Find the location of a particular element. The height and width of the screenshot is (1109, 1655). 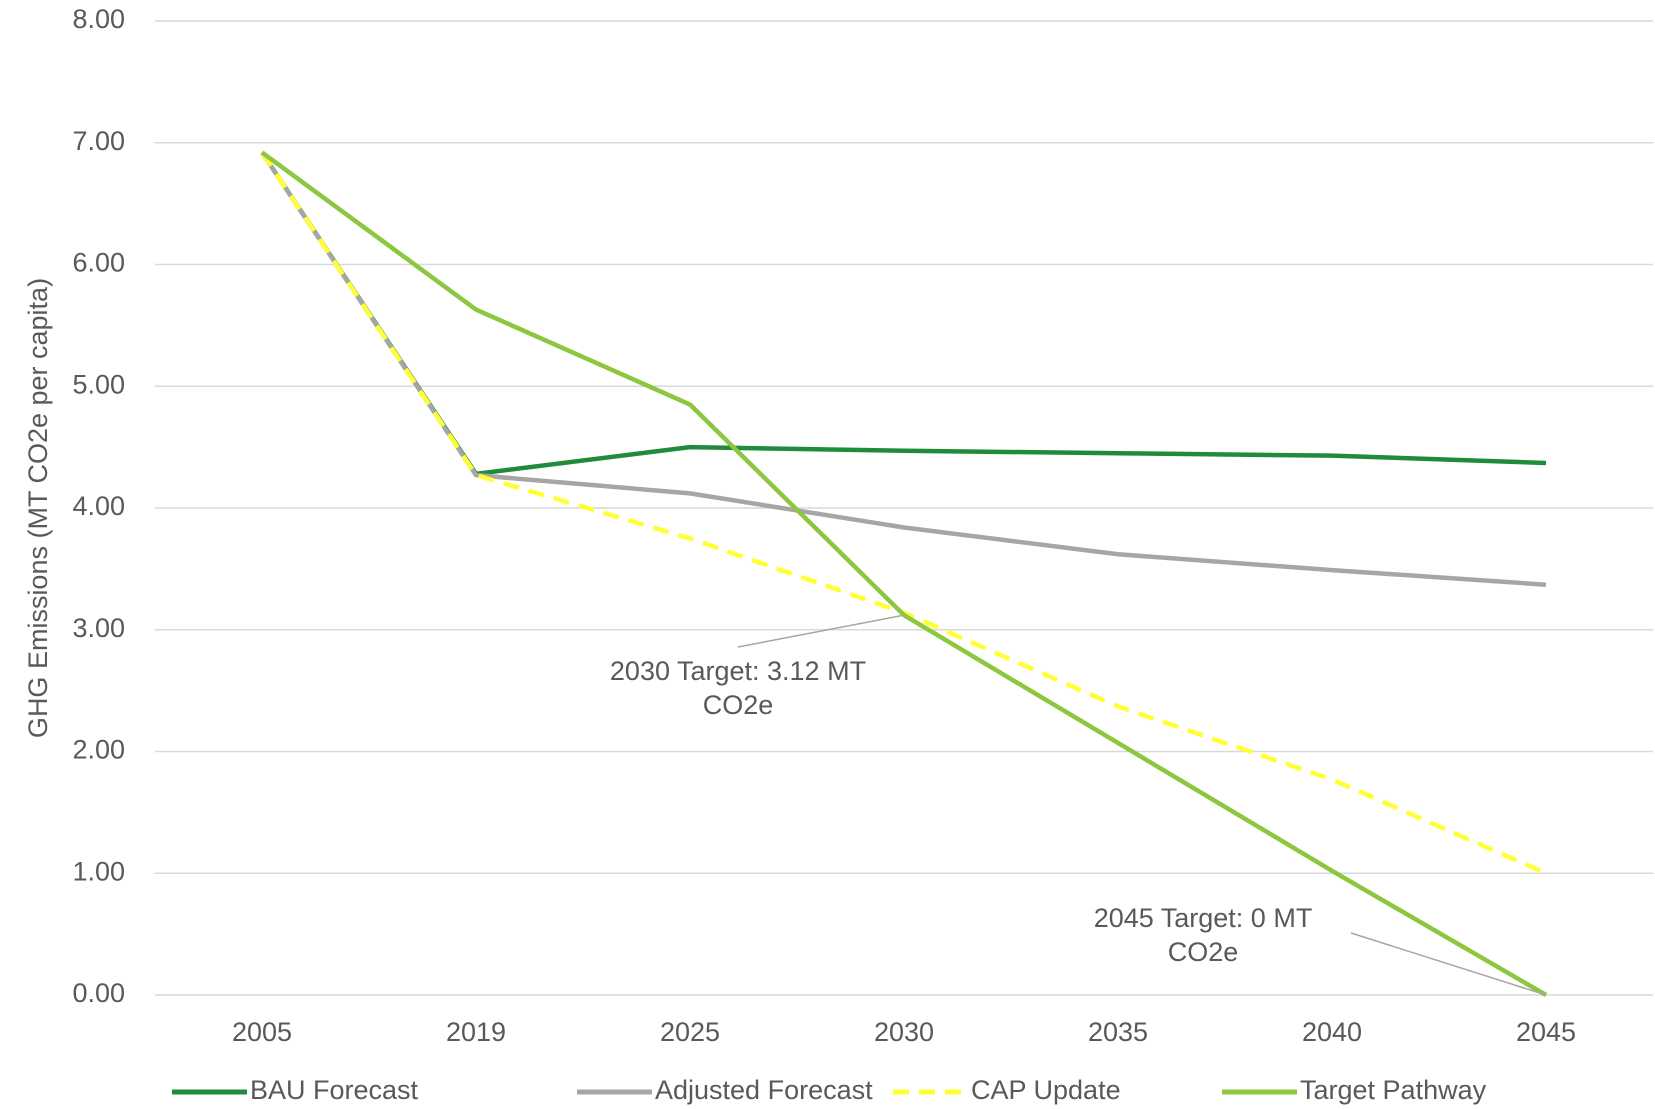

legend-label: Adjusted Forecast is located at coordinates (764, 1090).